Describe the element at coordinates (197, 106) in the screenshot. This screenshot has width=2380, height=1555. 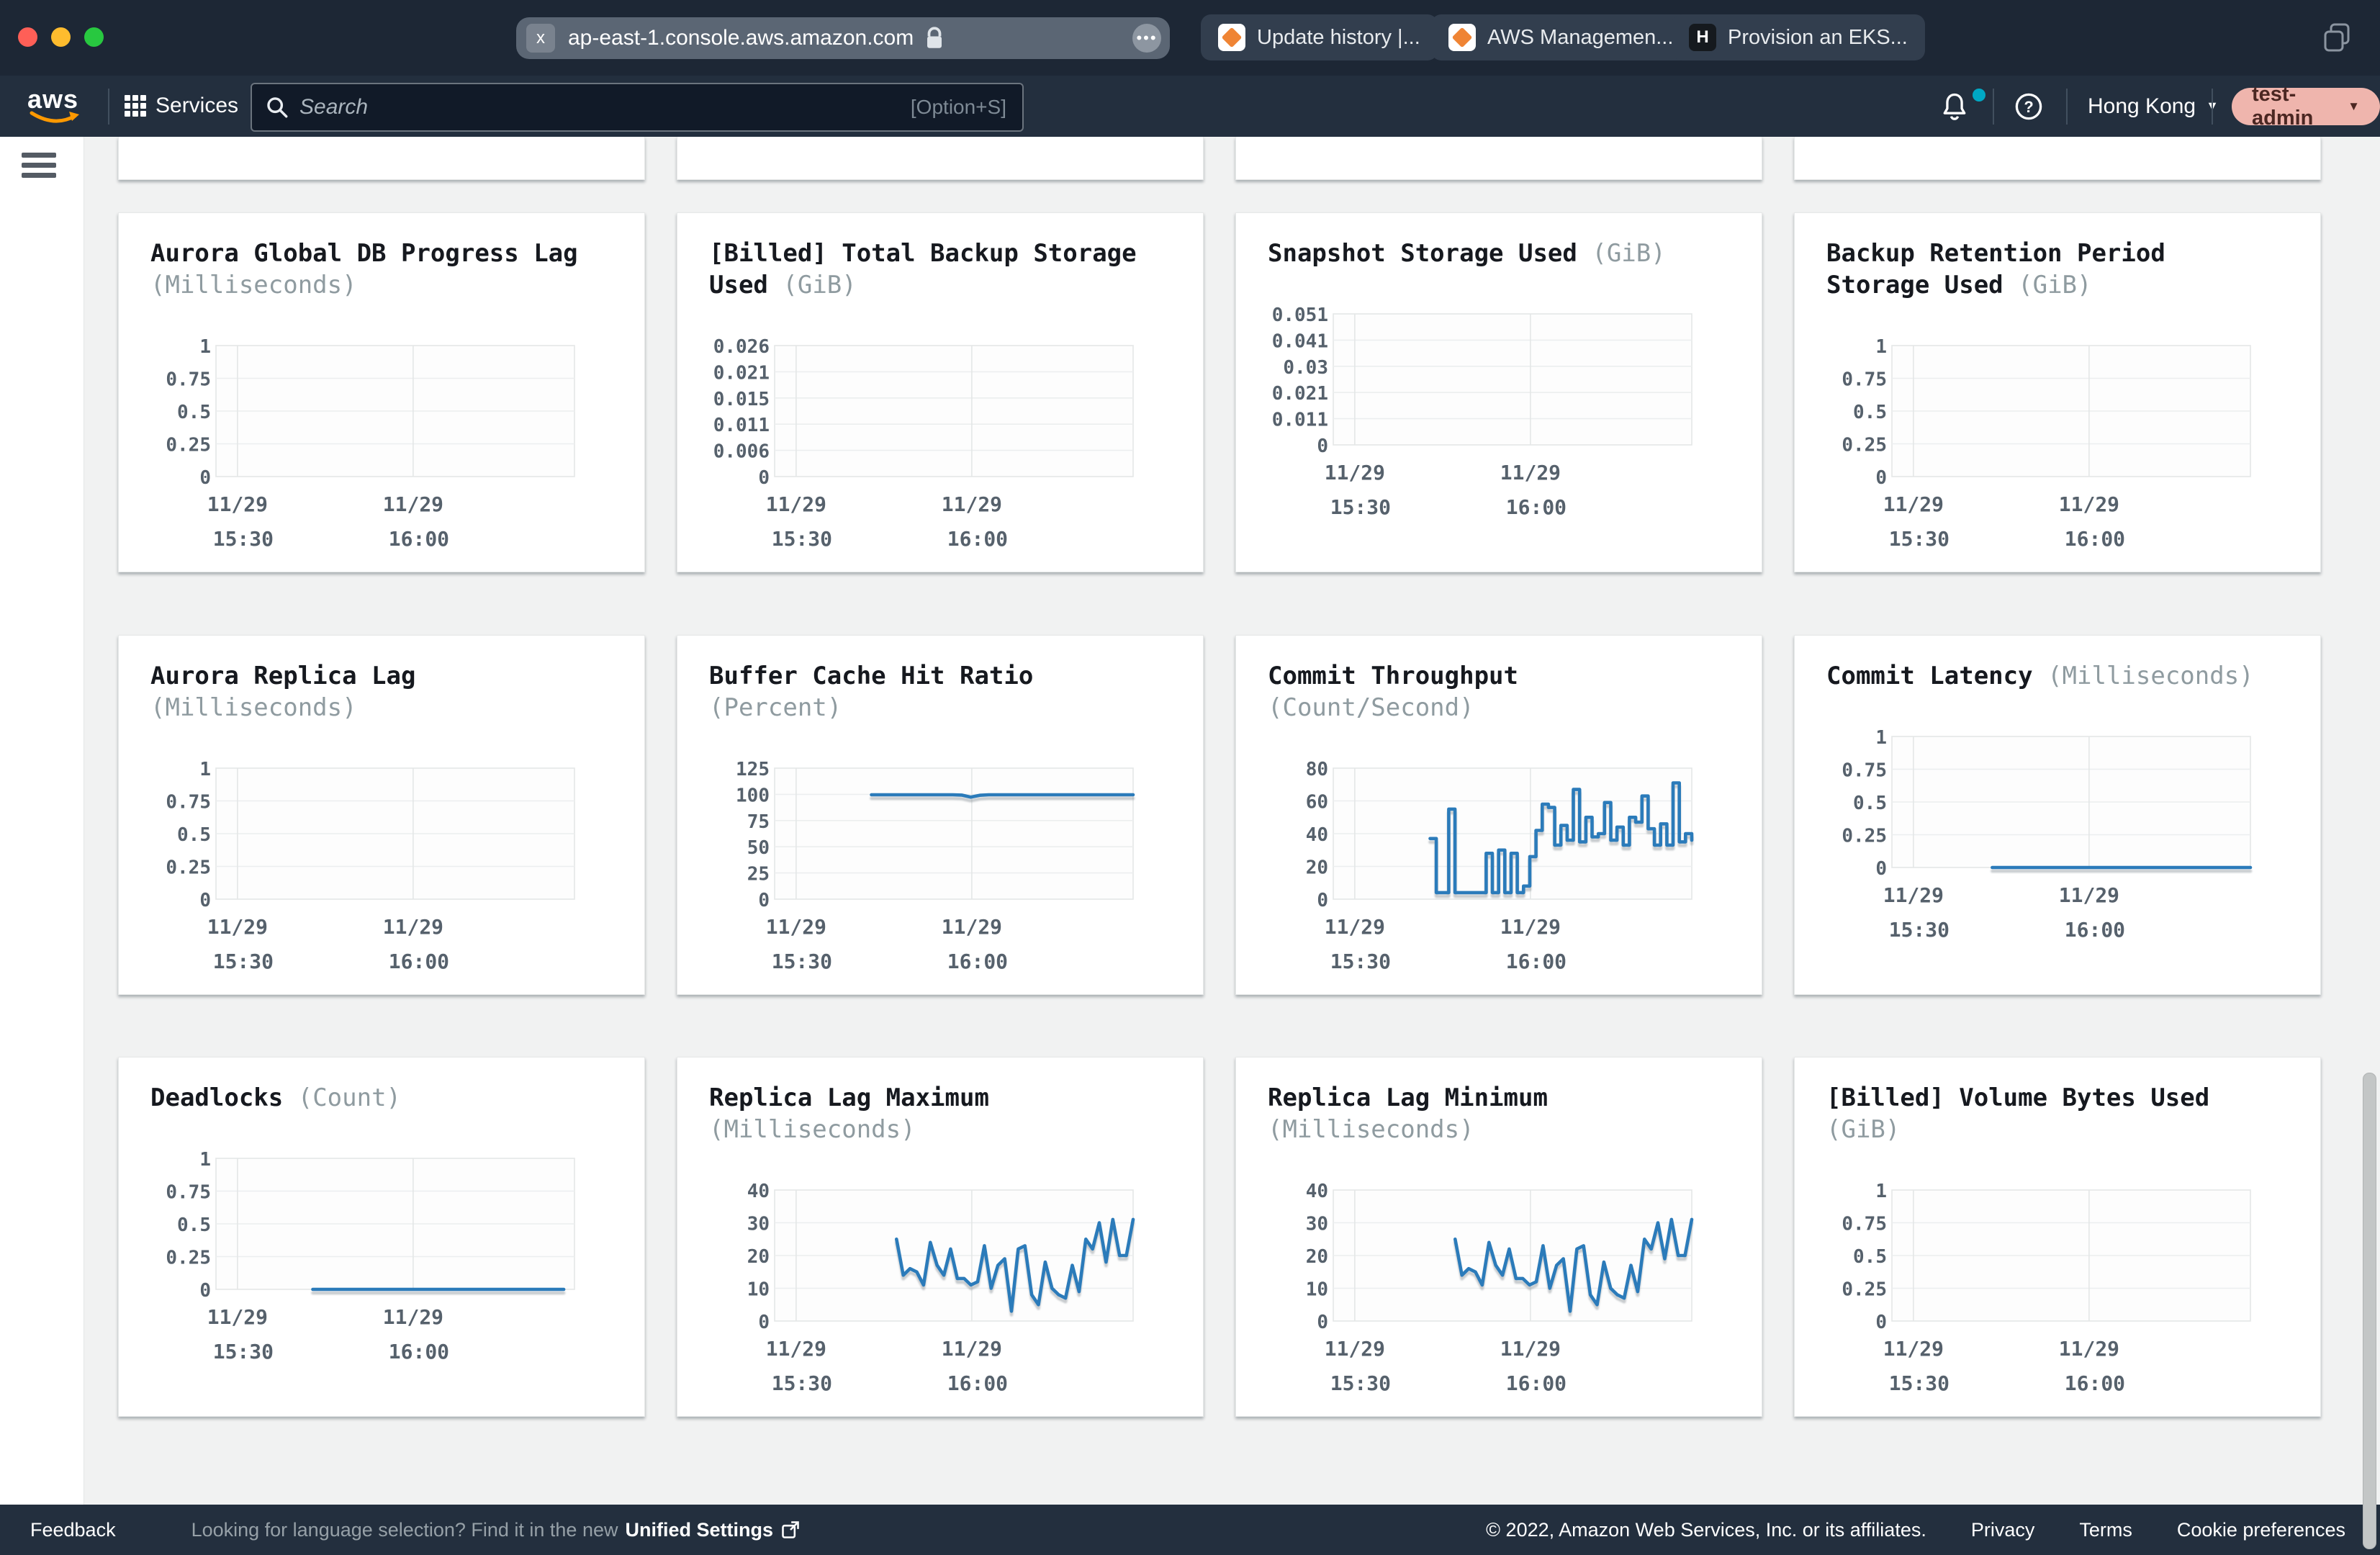
I see `services-menu: Services` at that location.